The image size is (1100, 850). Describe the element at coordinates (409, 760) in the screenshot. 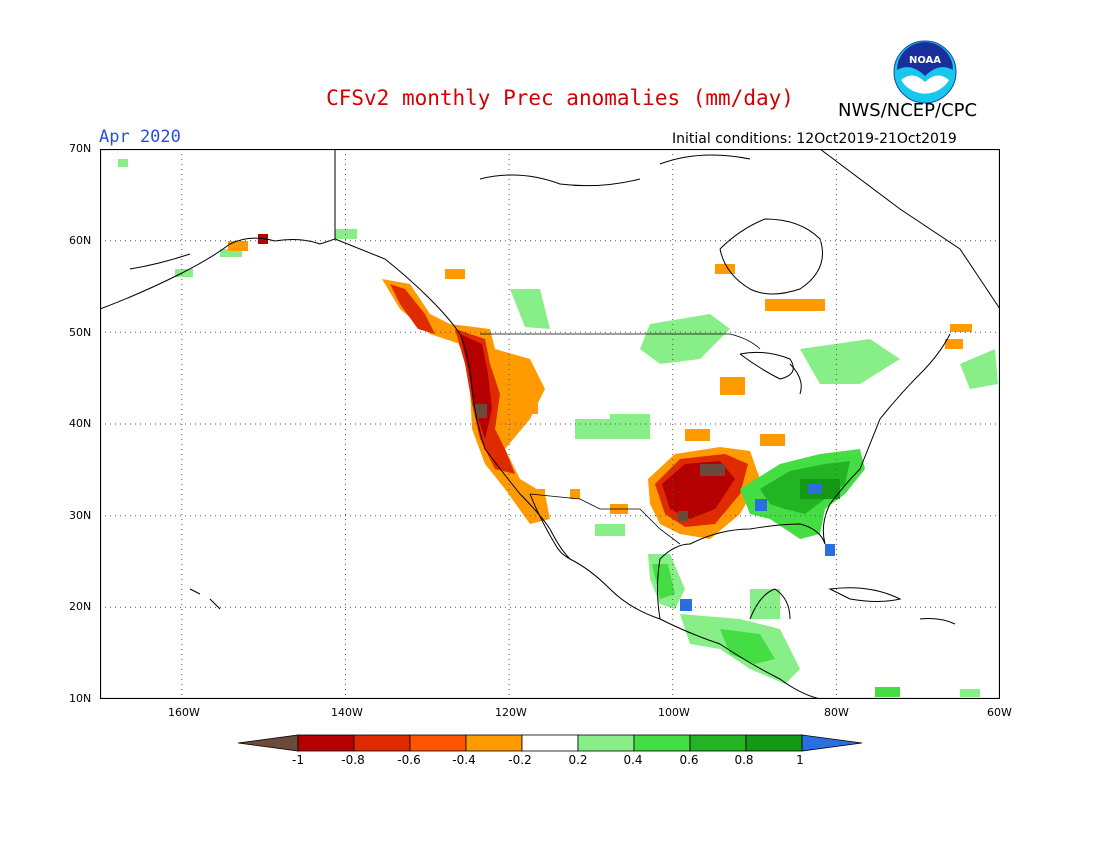

I see `colorbar-tick: -0.6` at that location.